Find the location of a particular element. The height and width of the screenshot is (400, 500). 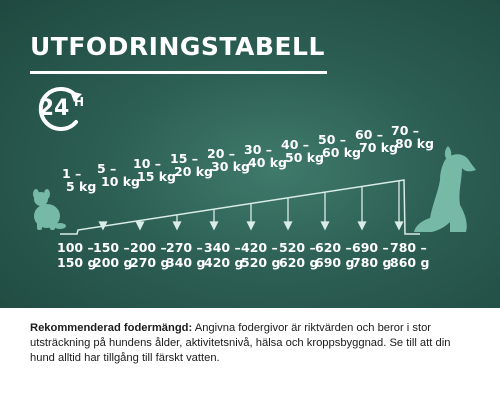

weight-range-label: 1 –5 kg is located at coordinates (82, 180).